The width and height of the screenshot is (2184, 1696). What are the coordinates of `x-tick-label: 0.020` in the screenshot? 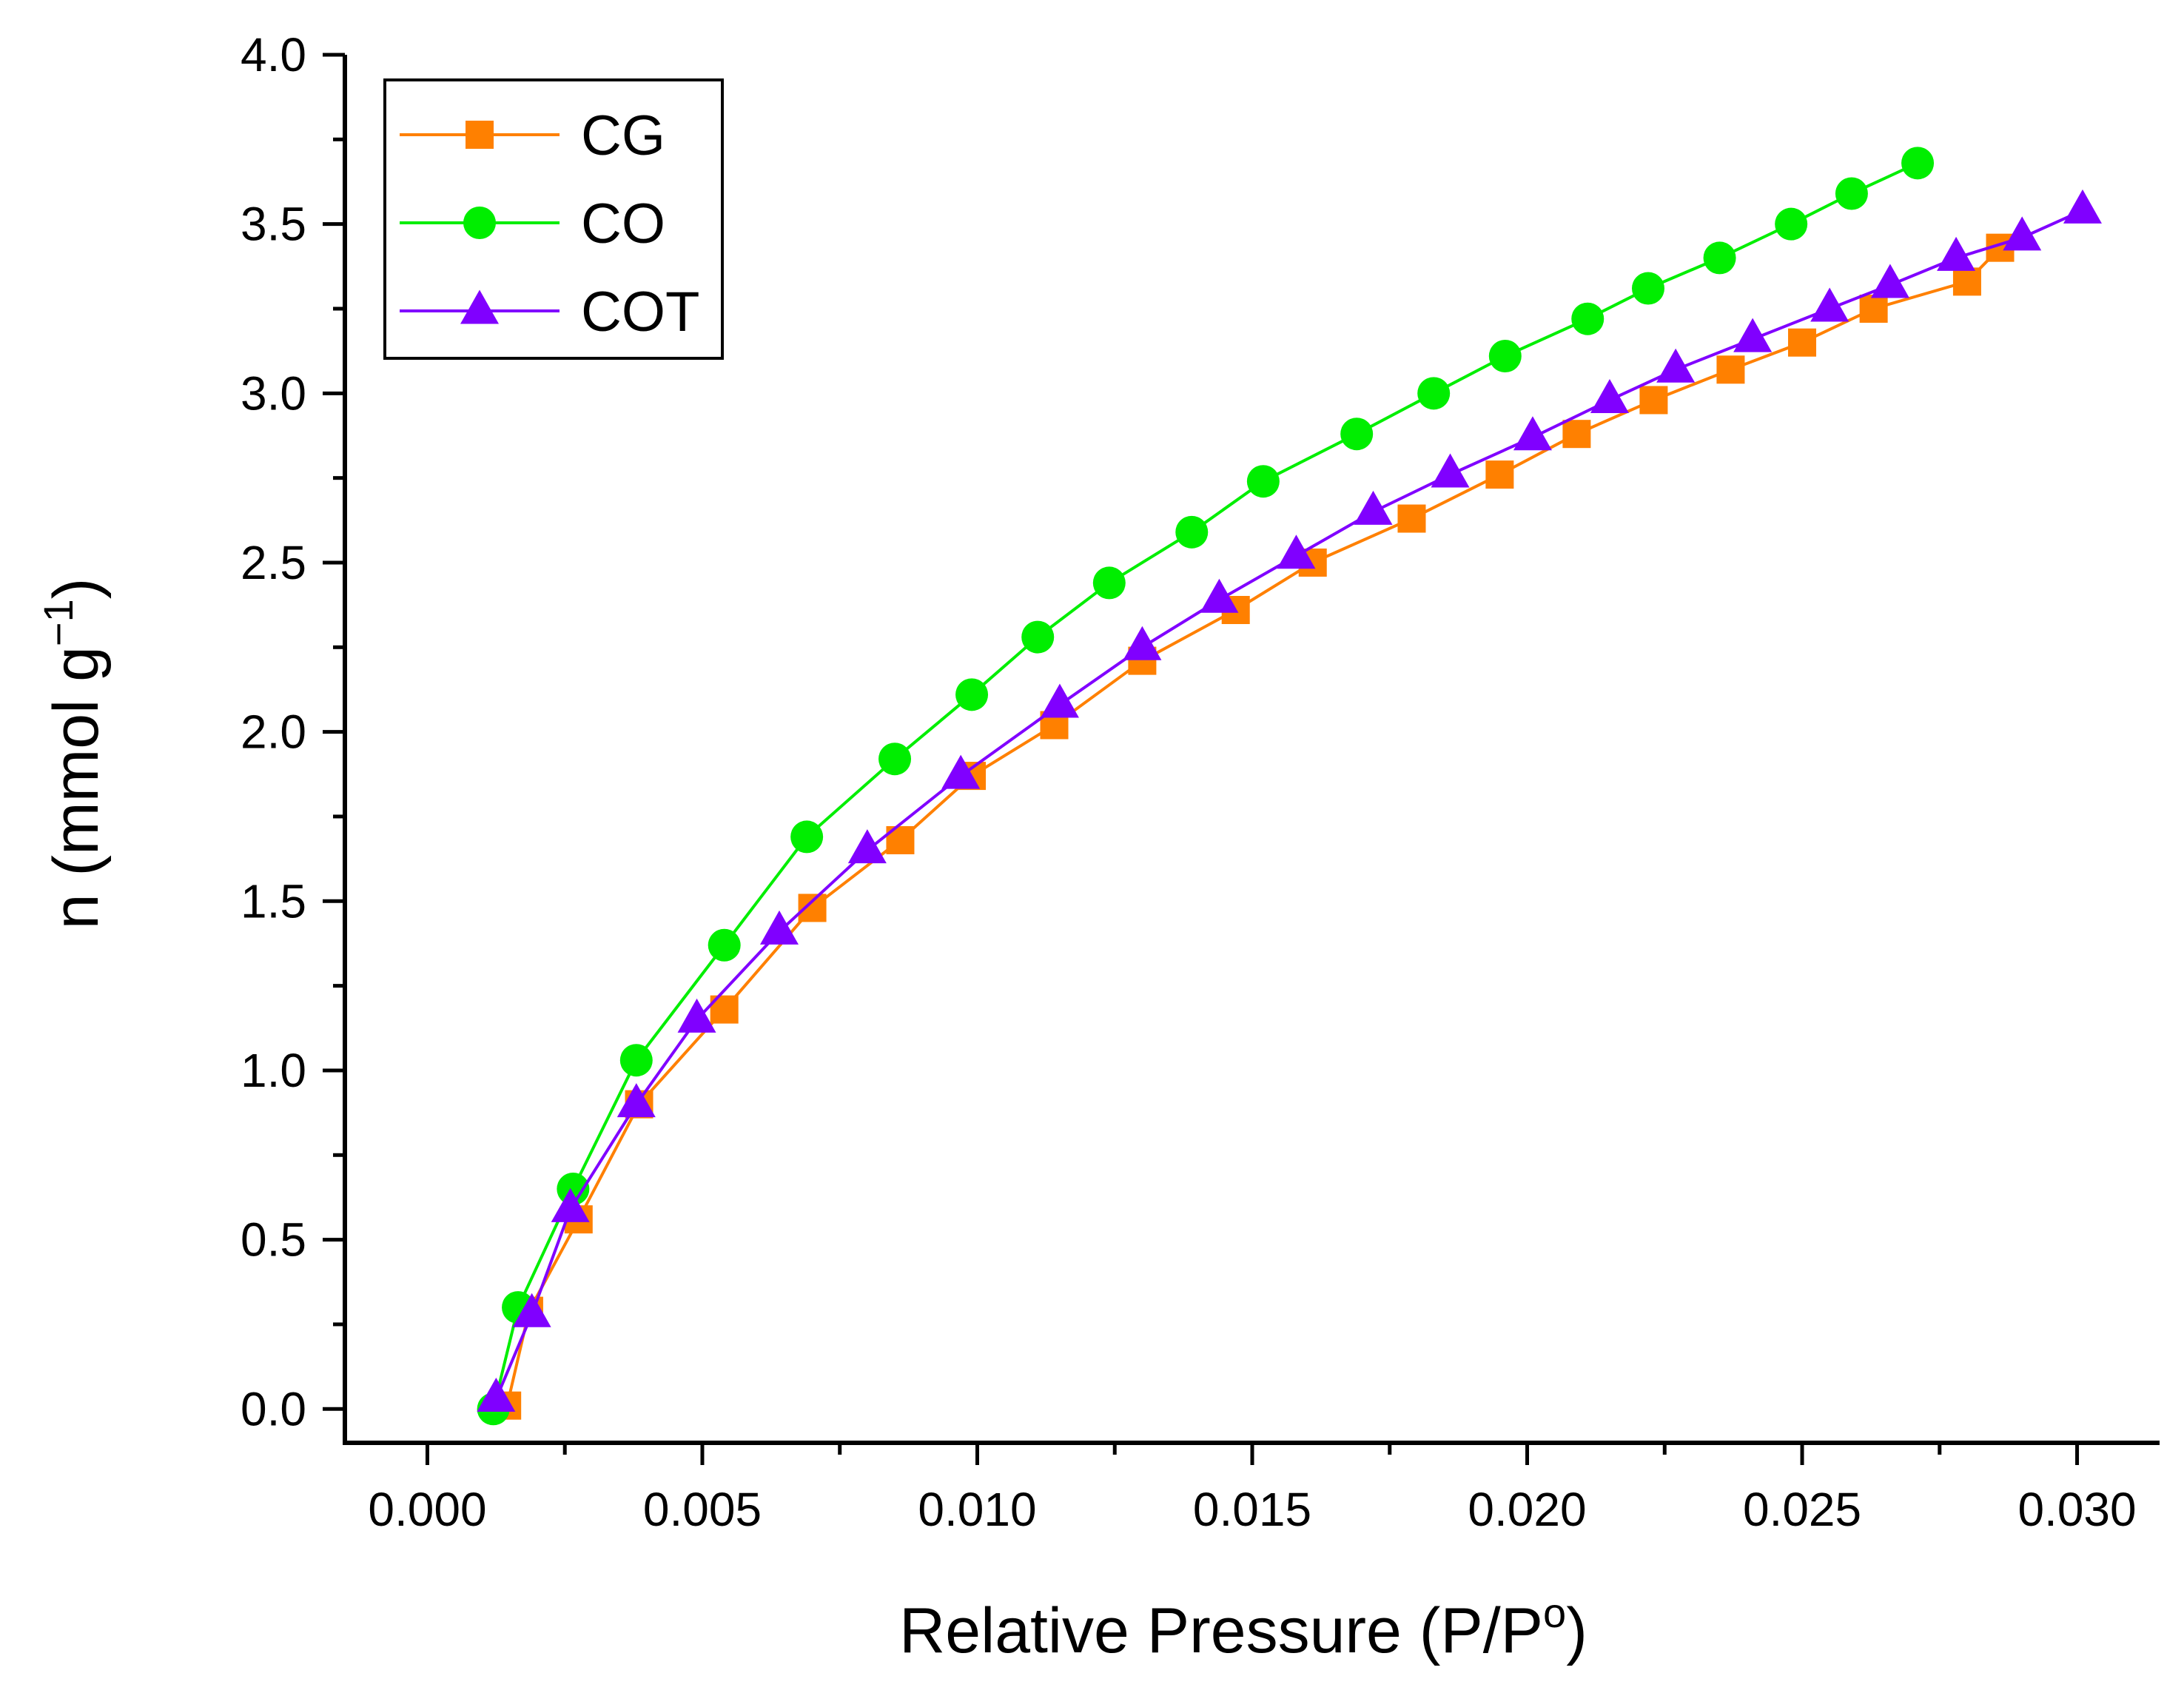 It's located at (1527, 1509).